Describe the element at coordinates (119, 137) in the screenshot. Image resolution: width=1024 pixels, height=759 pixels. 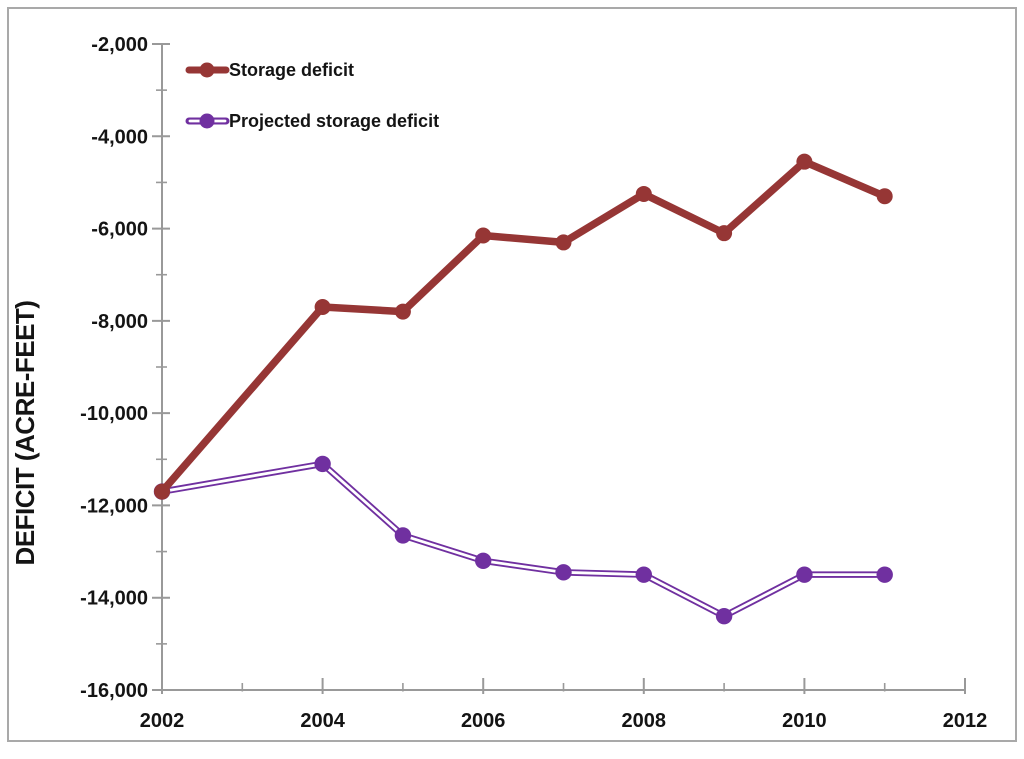
I see `y-tick-label: -4,000` at that location.